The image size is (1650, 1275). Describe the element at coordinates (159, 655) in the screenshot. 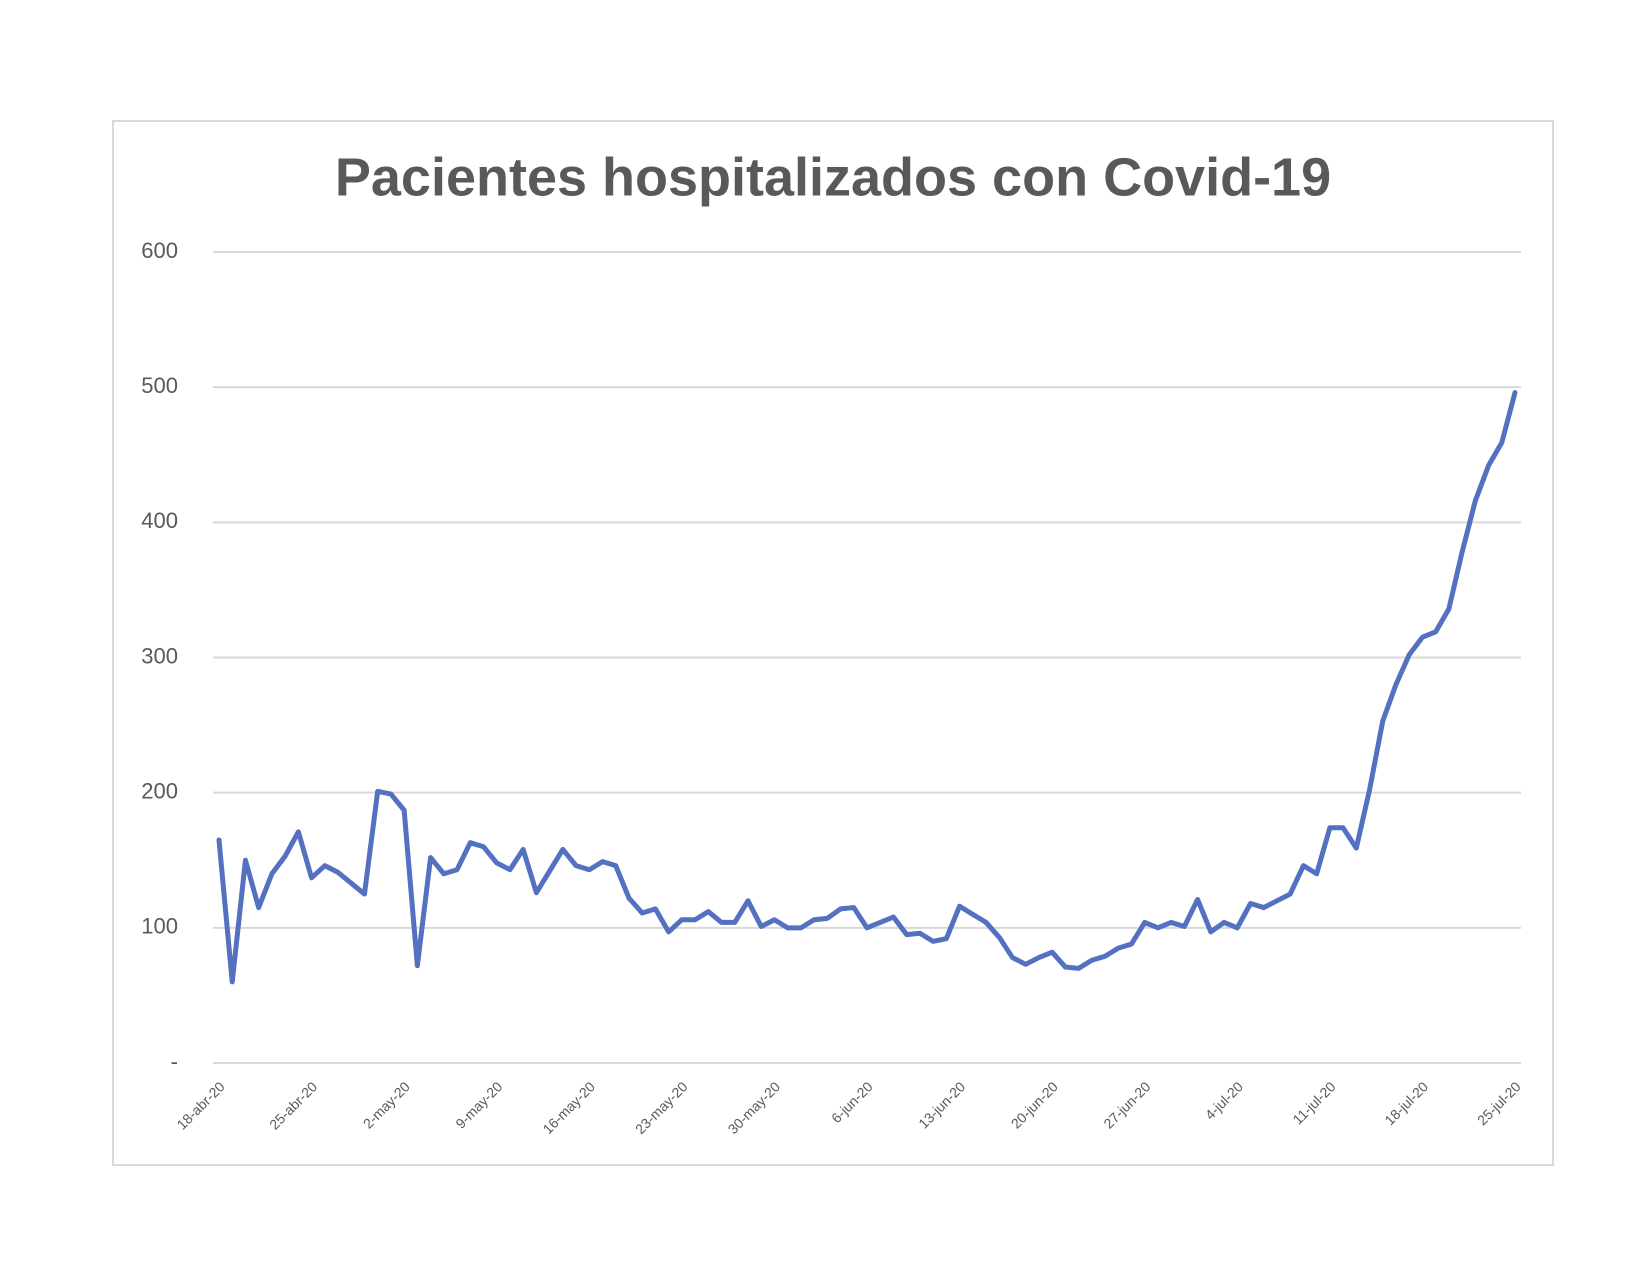

I see `y-tick-label: 300` at that location.